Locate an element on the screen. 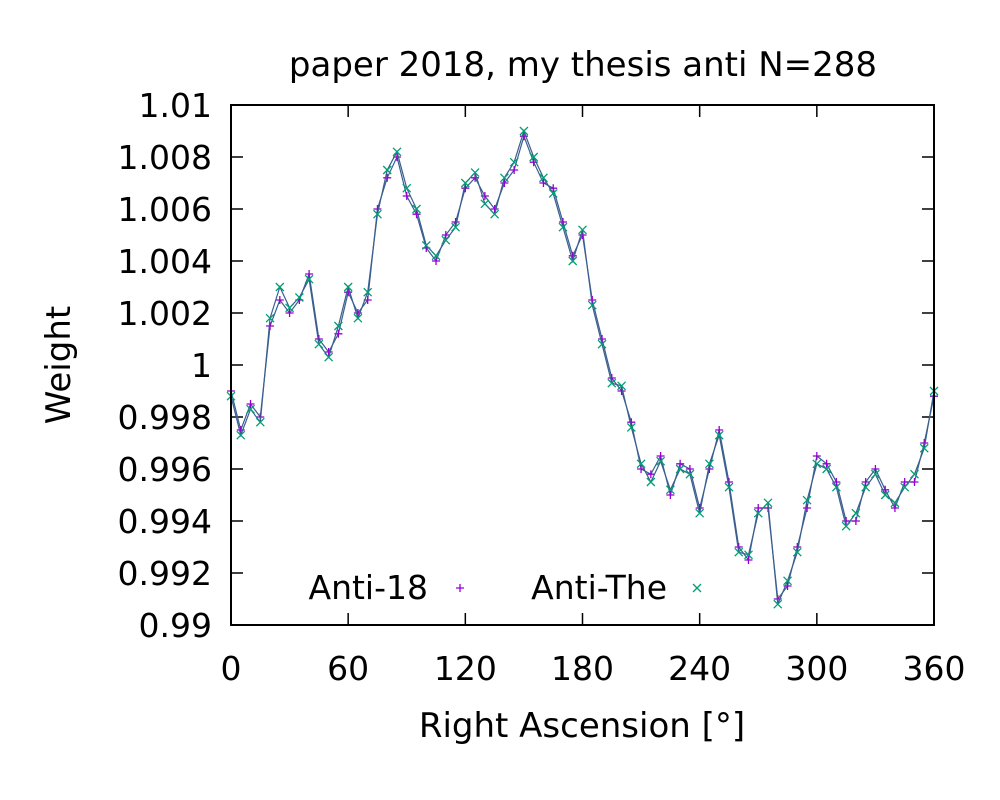 The image size is (1000, 800). y-tick-label: 1.01 is located at coordinates (175, 105).